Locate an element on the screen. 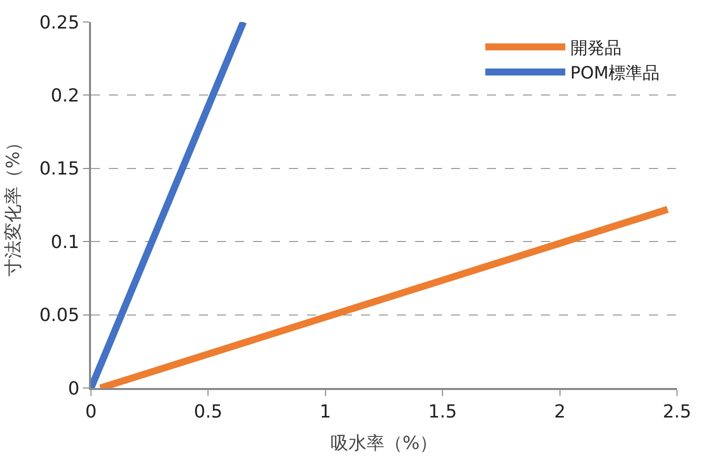 This screenshot has width=707, height=462. y-tick-label: 0.2 is located at coordinates (65, 96).